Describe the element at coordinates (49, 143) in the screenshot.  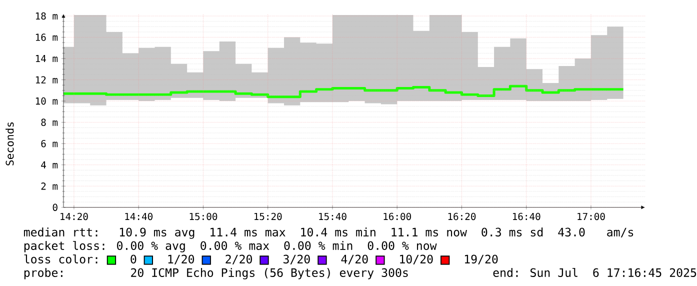
I see `y-tick-label: 6 m` at that location.